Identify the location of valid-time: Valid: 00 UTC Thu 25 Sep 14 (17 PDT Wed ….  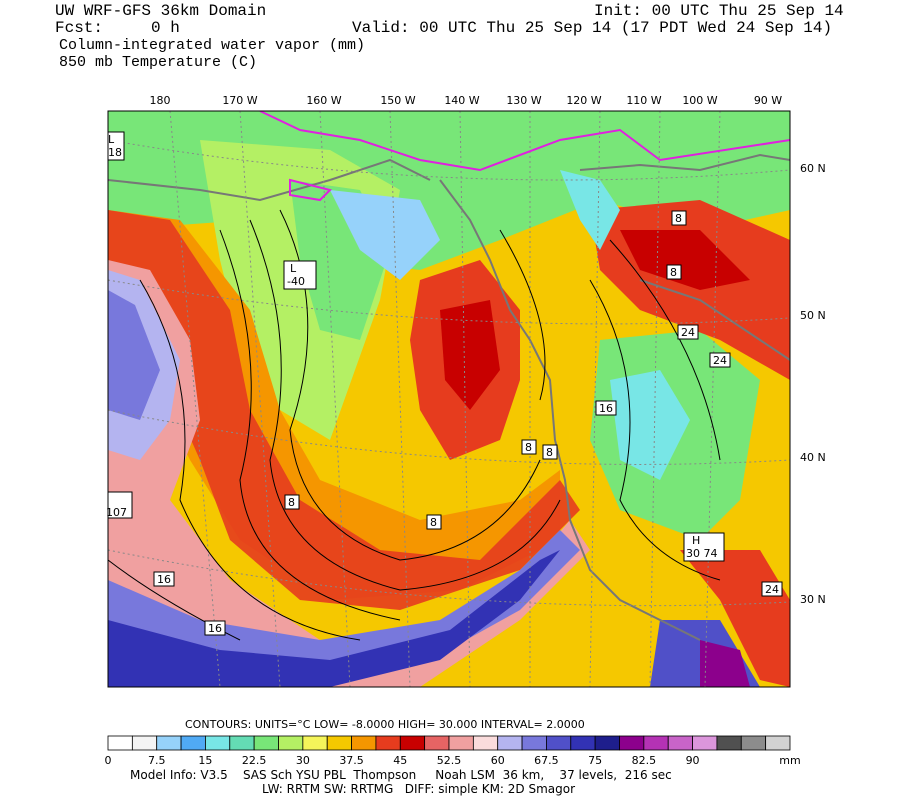
(592, 28).